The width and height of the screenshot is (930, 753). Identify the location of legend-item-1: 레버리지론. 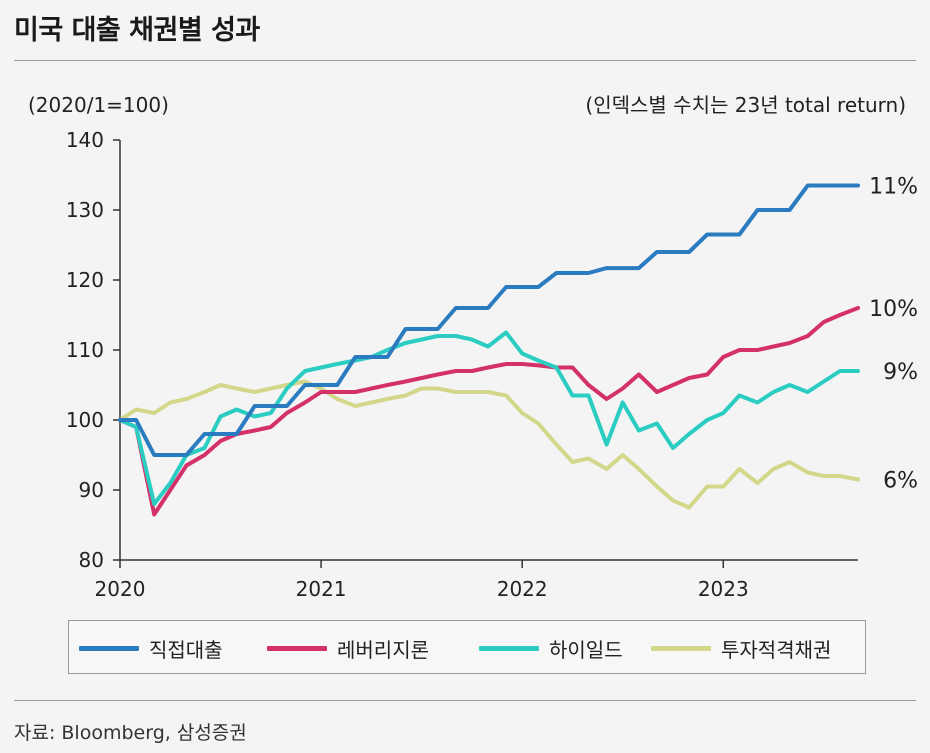
(348, 648).